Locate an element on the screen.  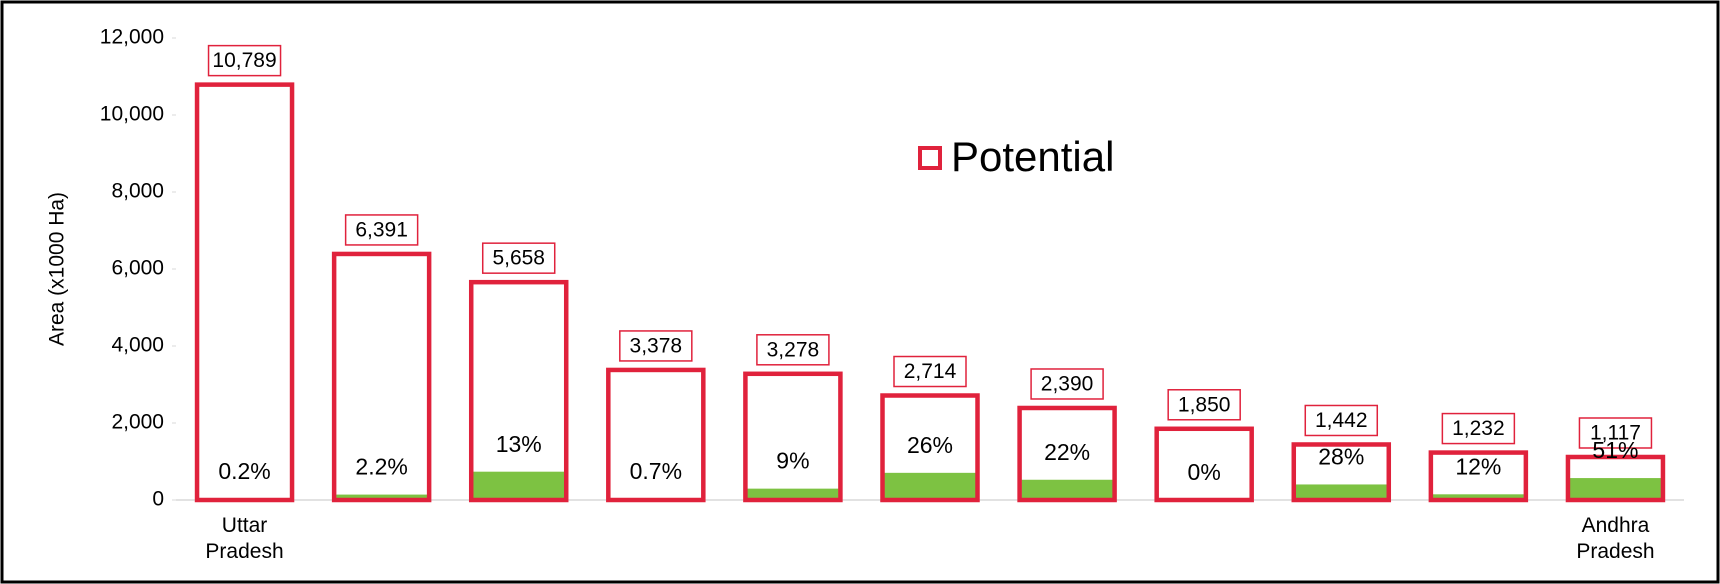
share-label: 13% is located at coordinates (519, 444).